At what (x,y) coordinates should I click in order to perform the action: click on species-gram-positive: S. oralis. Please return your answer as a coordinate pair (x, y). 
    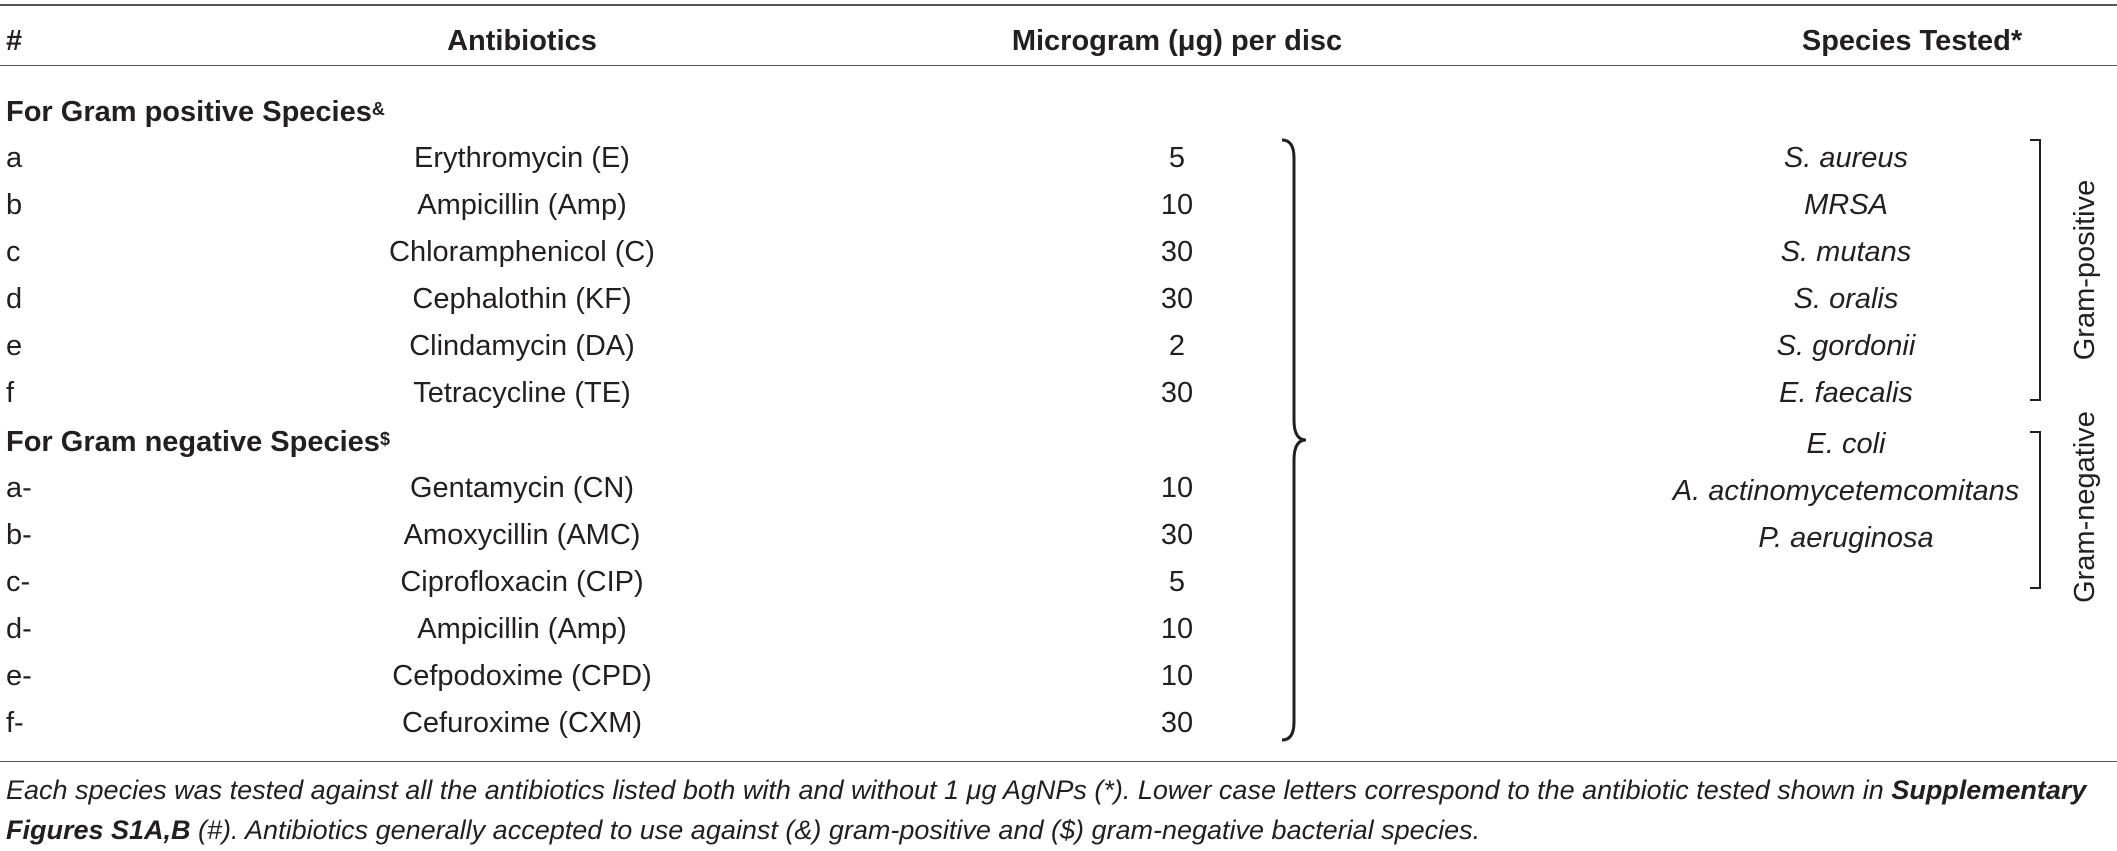
    Looking at the image, I should click on (1846, 299).